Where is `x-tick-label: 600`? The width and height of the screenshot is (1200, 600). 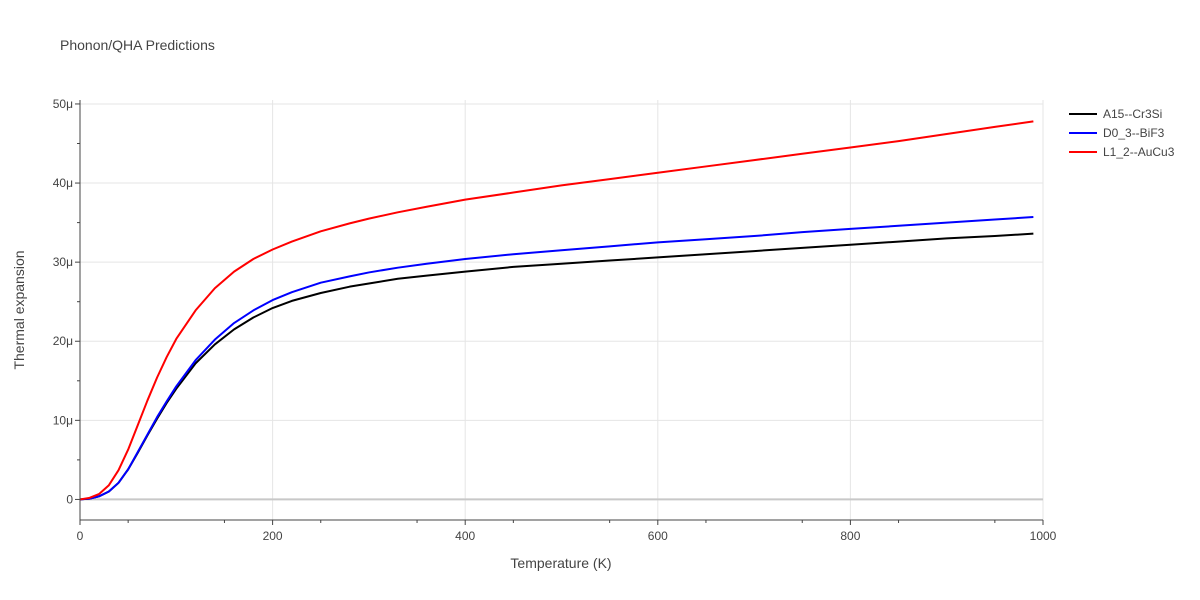 x-tick-label: 600 is located at coordinates (658, 536).